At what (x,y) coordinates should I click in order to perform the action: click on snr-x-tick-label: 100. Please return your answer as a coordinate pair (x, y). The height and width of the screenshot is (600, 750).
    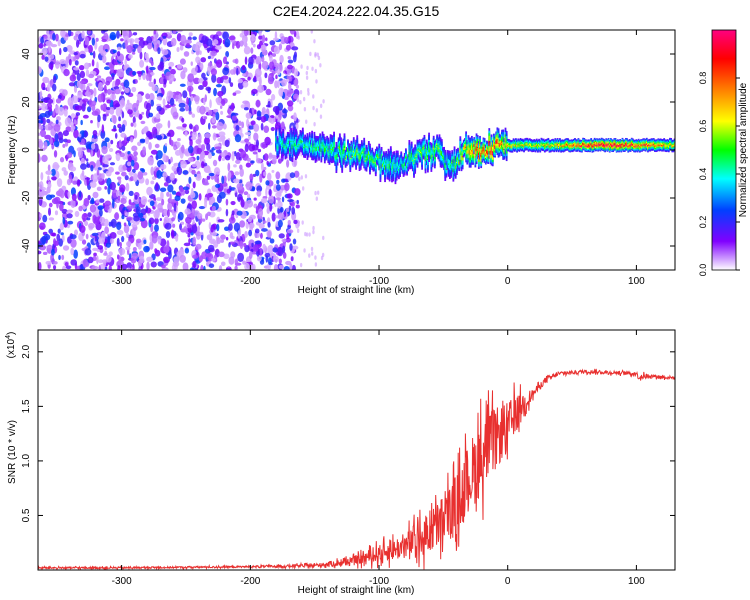
    Looking at the image, I should click on (636, 581).